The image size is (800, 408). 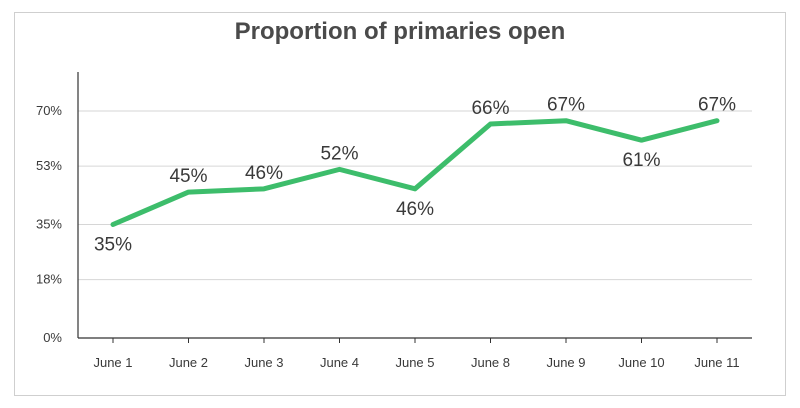 I want to click on y-tick-label: 70%, so click(x=49, y=110).